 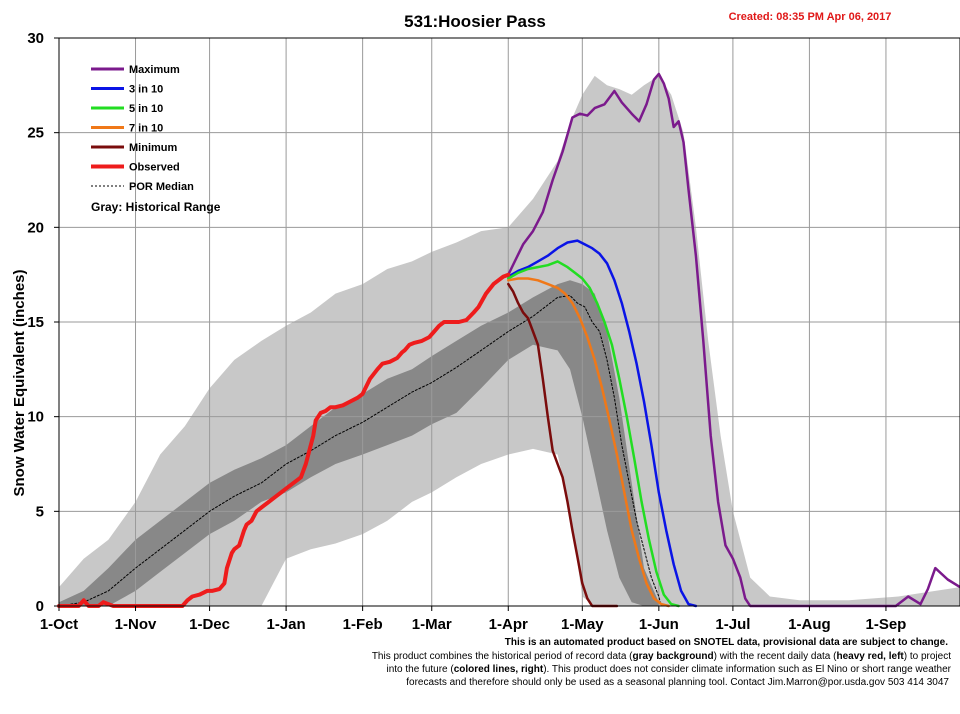 I want to click on x-tick-label: 1-Jun, so click(x=659, y=624).